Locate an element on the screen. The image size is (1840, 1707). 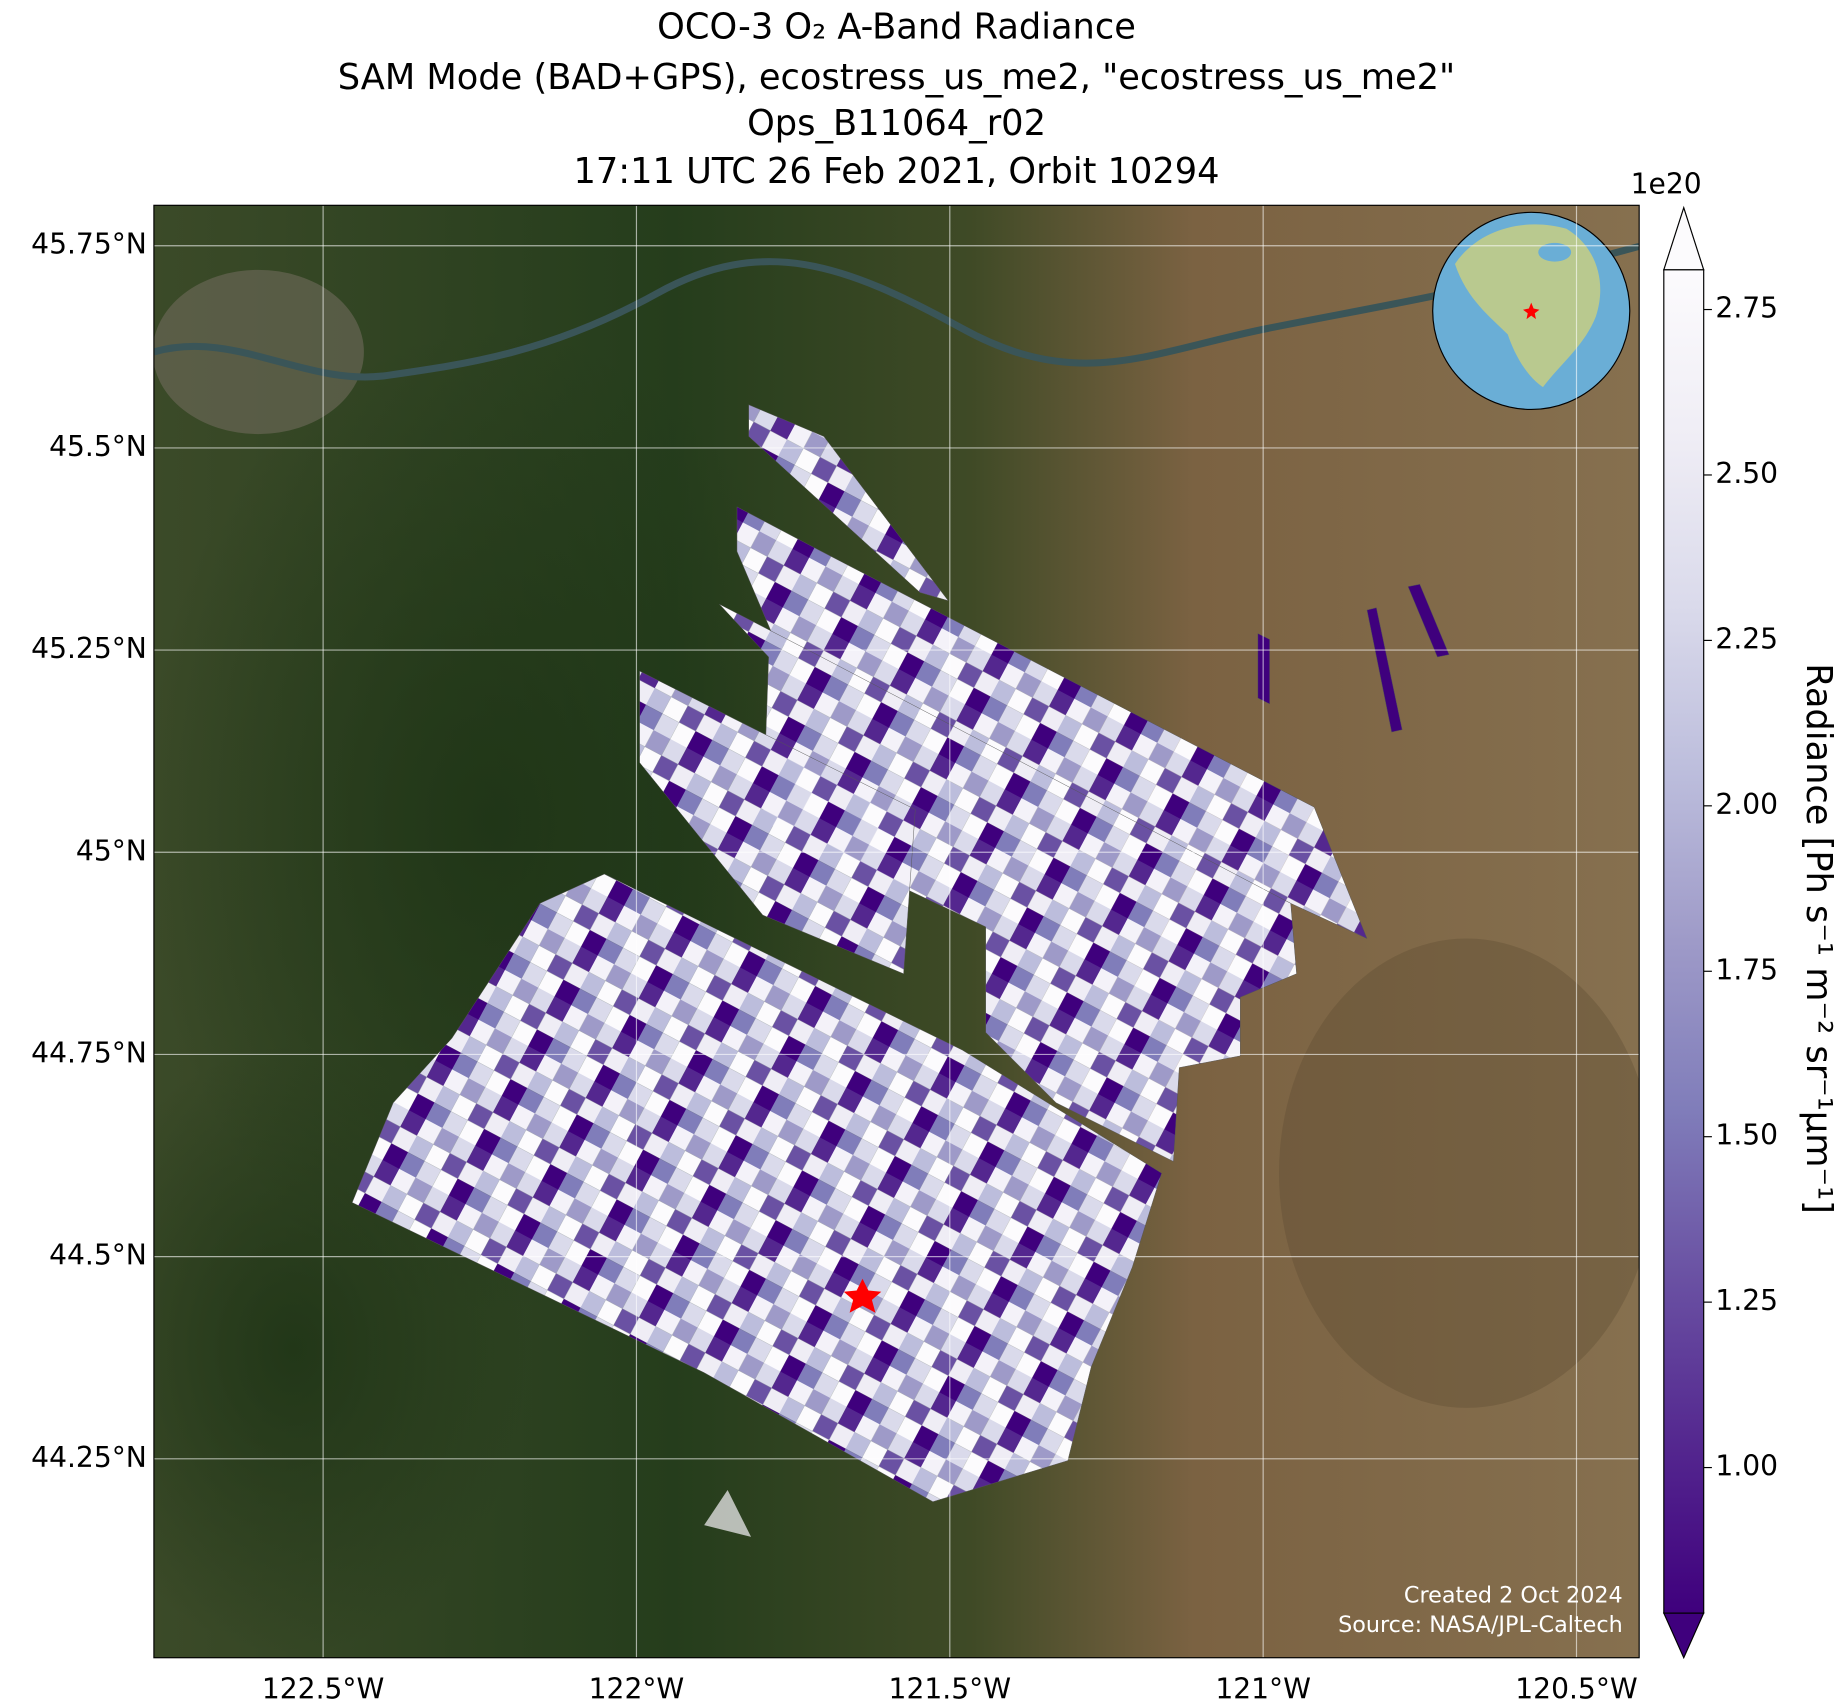
colorbar-tick-label: 2.25 is located at coordinates (1746, 638).